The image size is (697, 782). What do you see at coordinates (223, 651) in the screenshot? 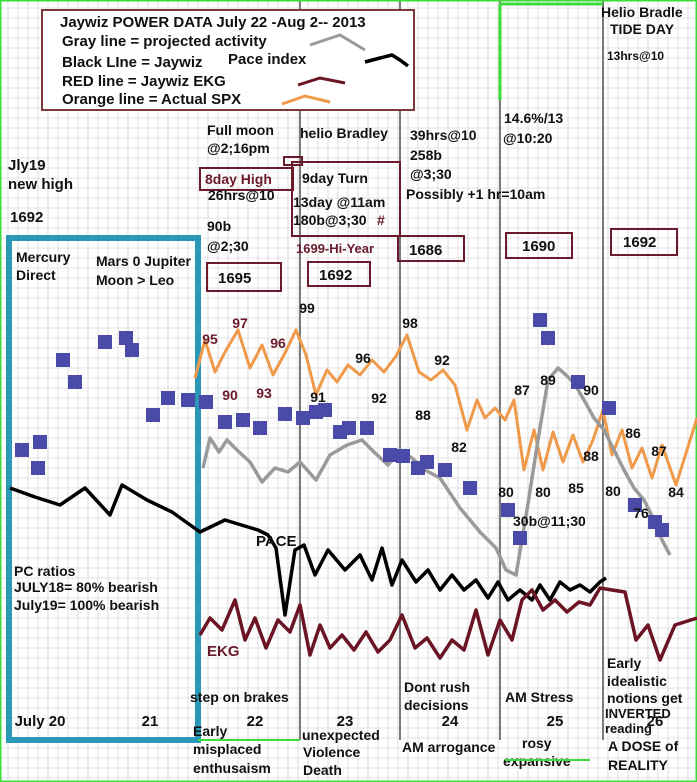
I see `ekg-label: EKG` at bounding box center [223, 651].